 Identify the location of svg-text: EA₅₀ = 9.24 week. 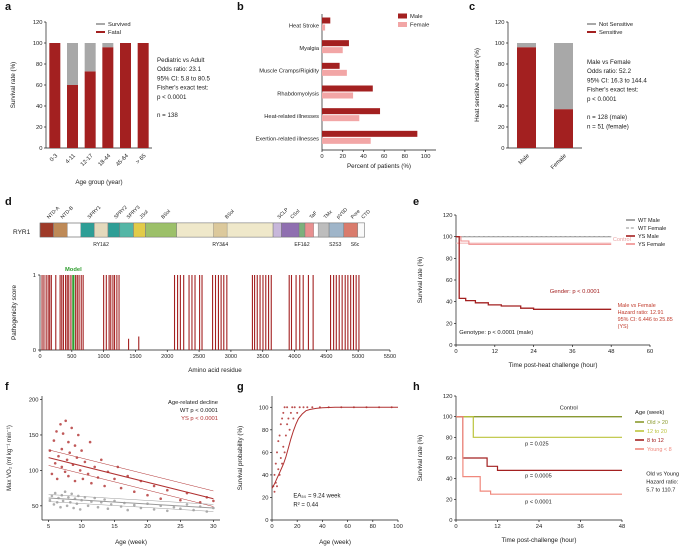
(317, 496).